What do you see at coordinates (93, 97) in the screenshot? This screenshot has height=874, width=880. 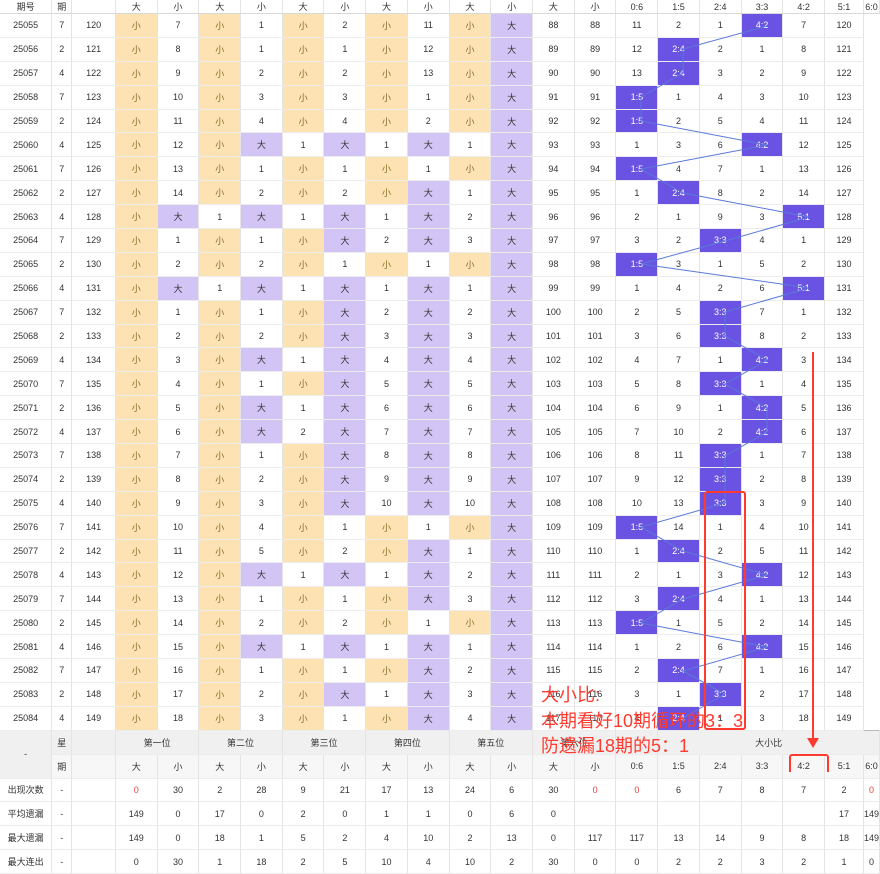 I see `omit-cell: 123` at bounding box center [93, 97].